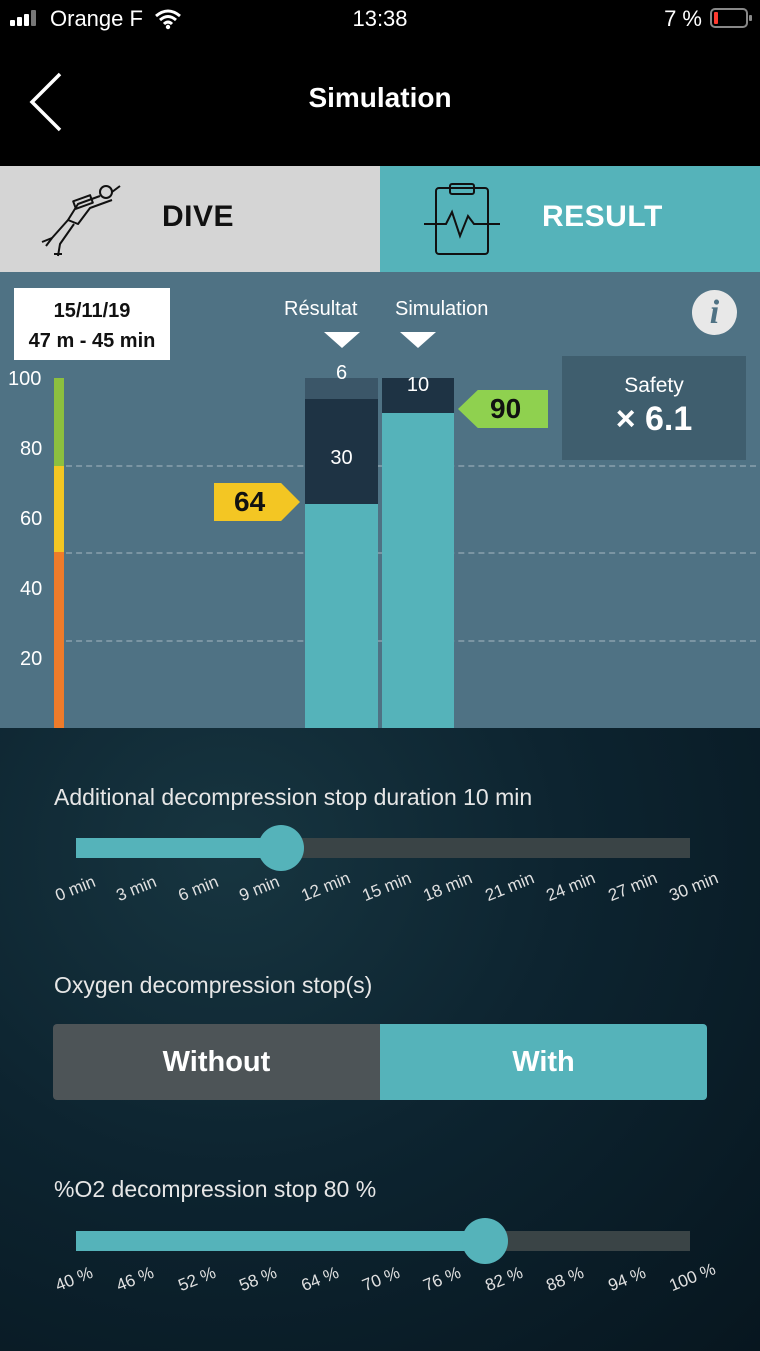  Describe the element at coordinates (216, 1062) in the screenshot. I see `oxygen-without-button: Without` at that location.